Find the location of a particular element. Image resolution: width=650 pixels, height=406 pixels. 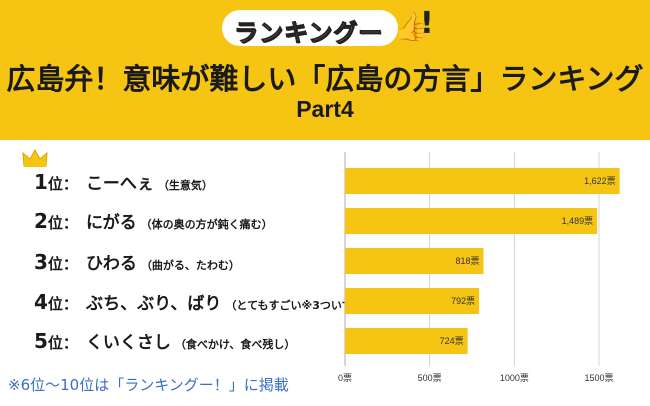

page-title: 広島弁！意味が難しい「広島の方言」ランキング is located at coordinates (325, 79).